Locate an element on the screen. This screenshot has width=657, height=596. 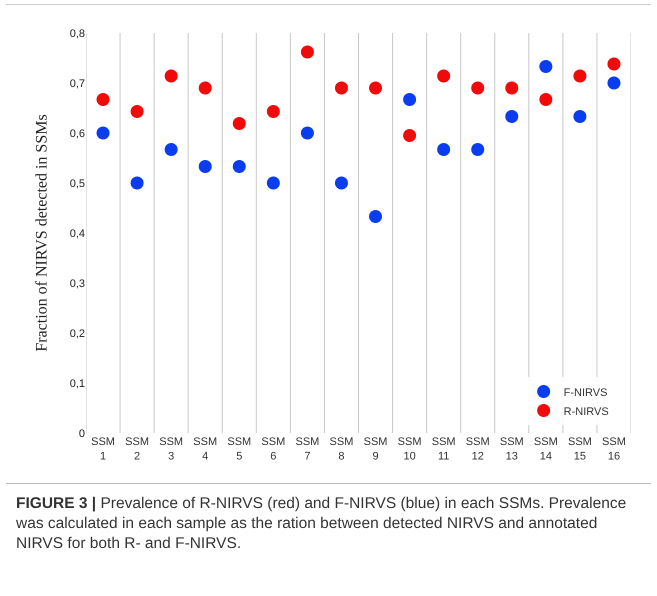
x-tick-label: SSM 13 is located at coordinates (512, 449).